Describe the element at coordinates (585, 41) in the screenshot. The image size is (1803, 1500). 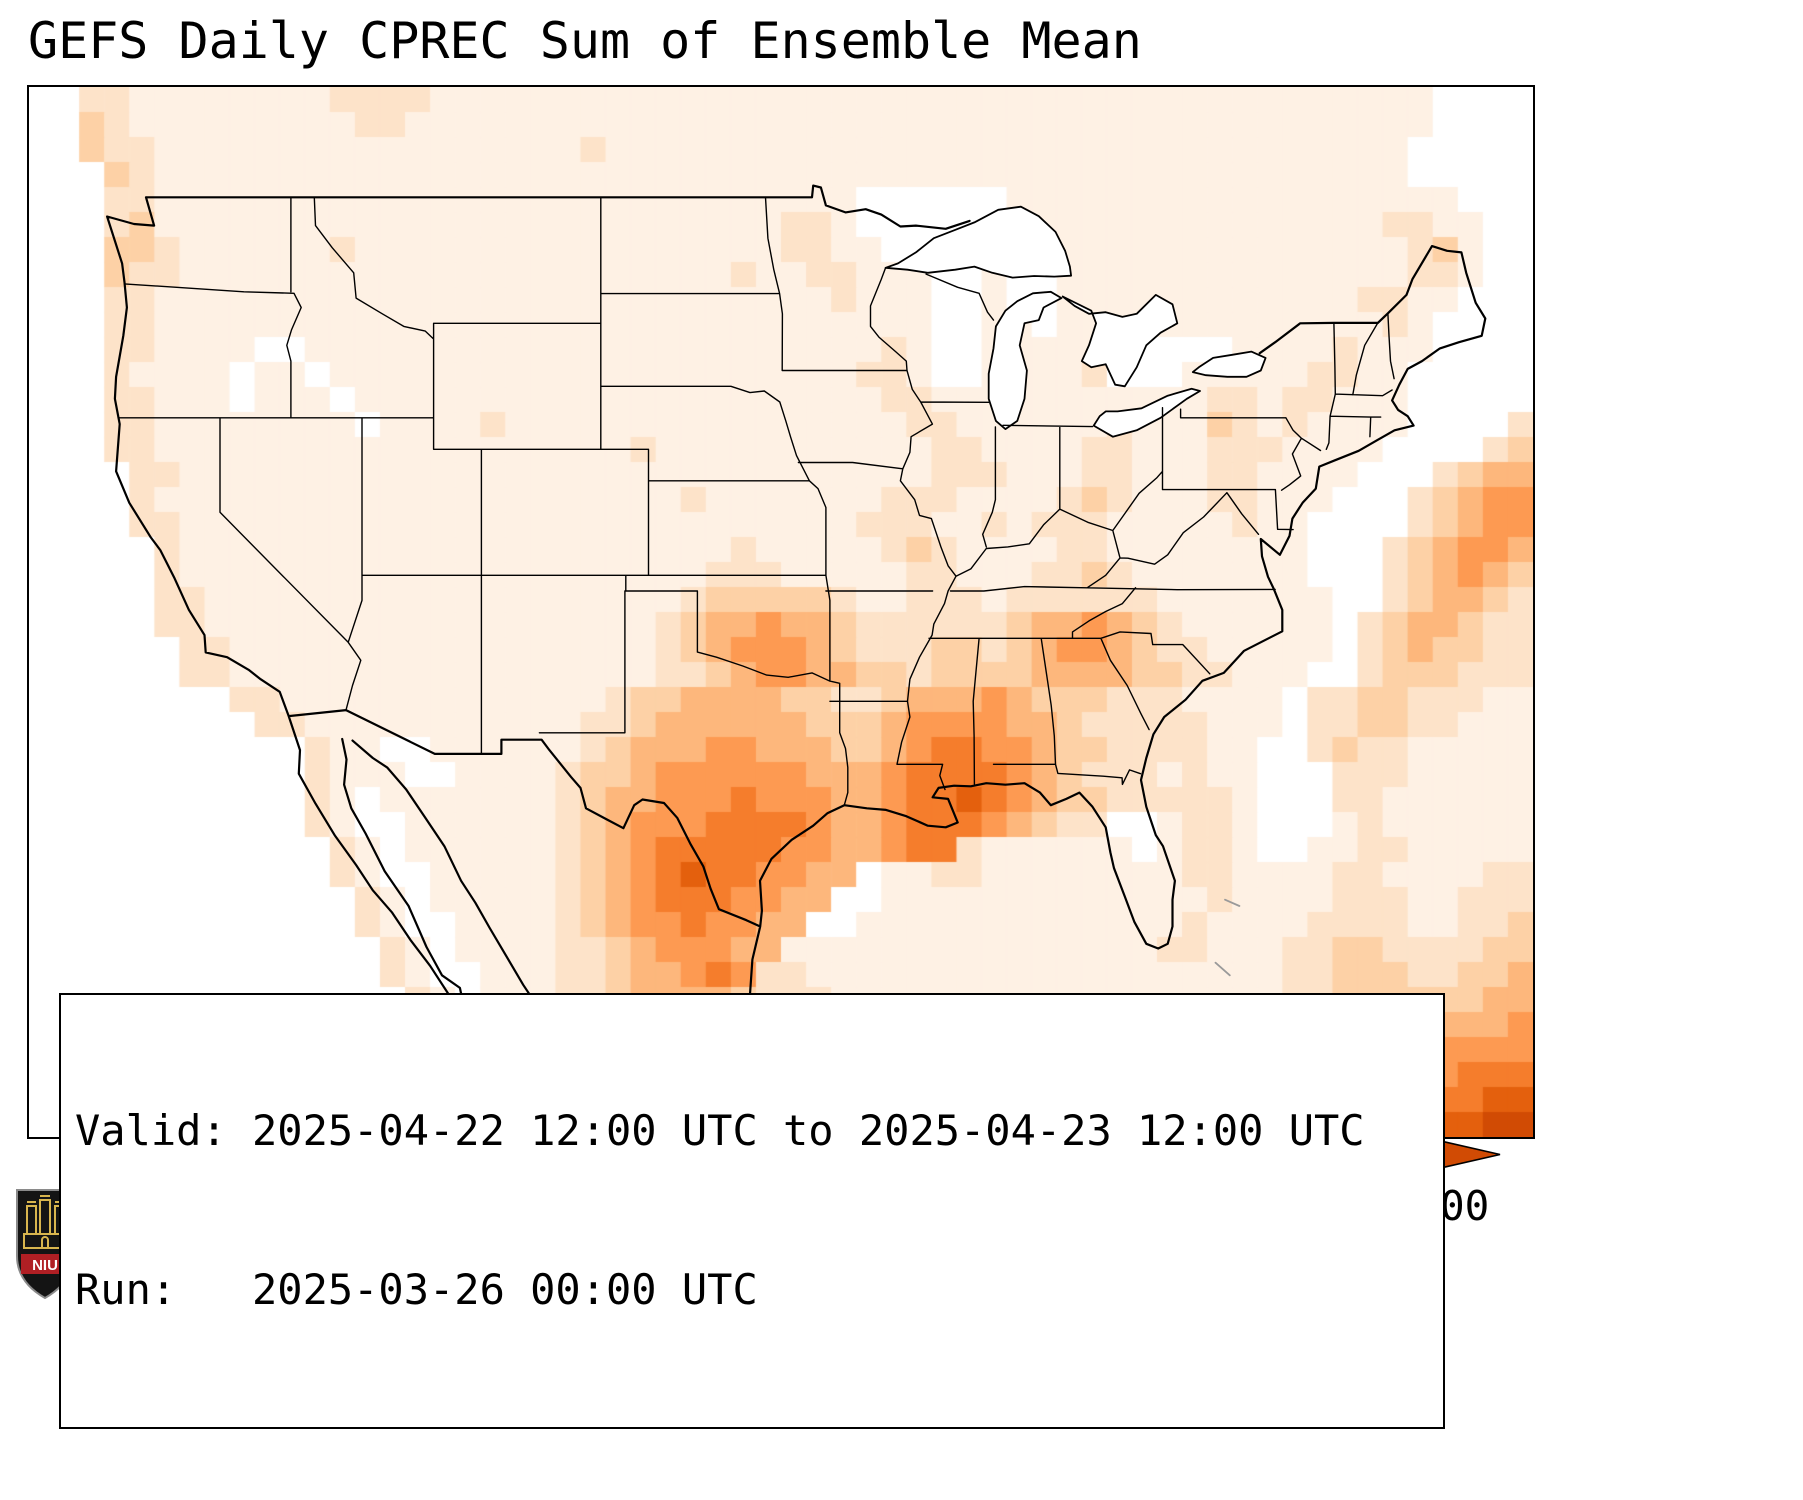
I see `figure-title: GEFS Daily CPREC Sum of Ensemble Mean` at that location.